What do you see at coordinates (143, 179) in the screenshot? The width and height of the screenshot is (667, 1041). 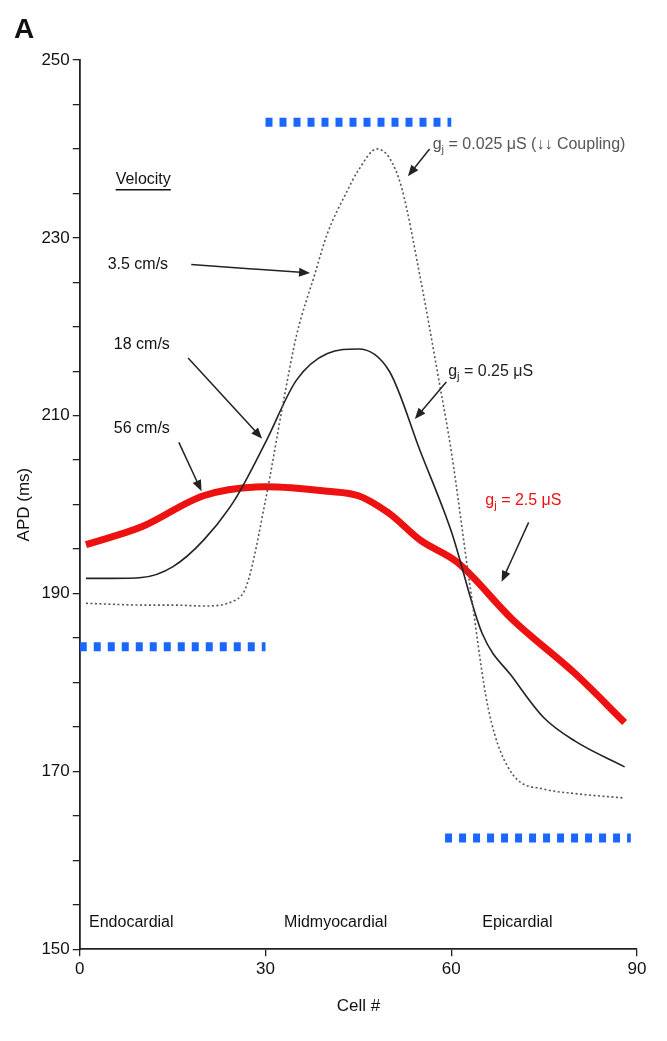 I see `annotation: Velocity` at bounding box center [143, 179].